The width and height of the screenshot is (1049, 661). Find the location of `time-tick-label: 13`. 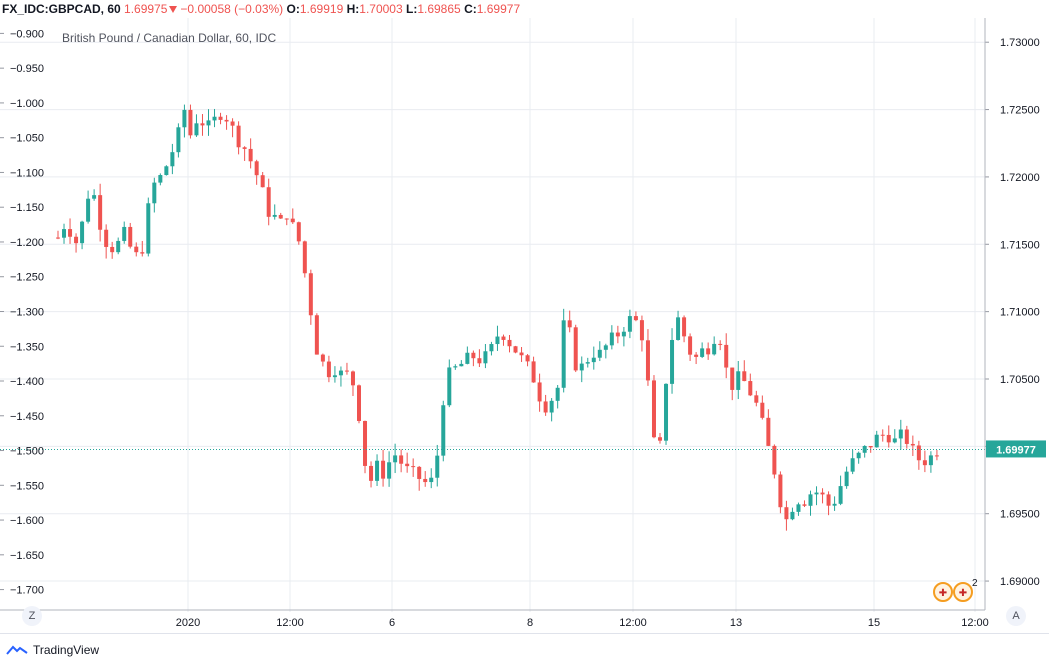

time-tick-label: 13 is located at coordinates (736, 623).